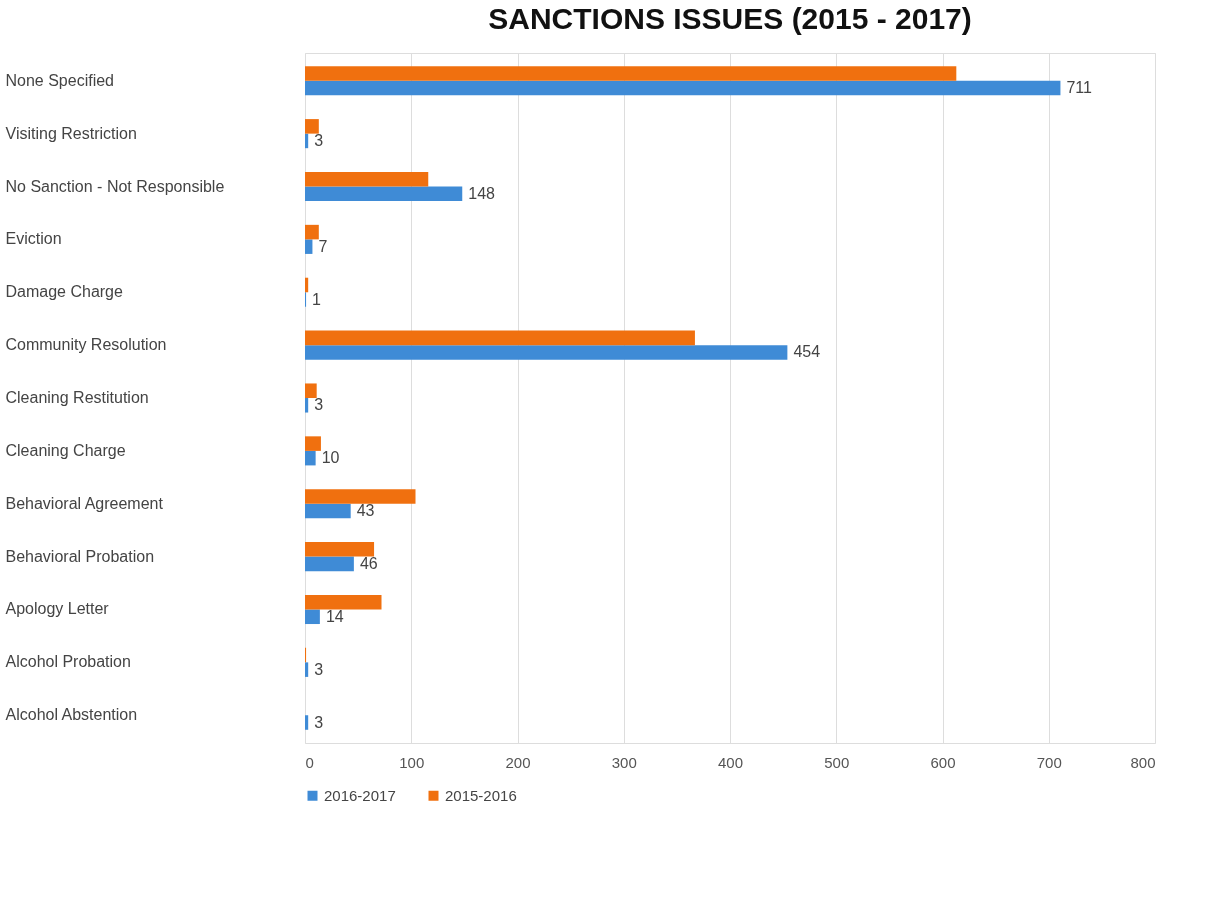 The height and width of the screenshot is (907, 1216). What do you see at coordinates (77, 397) in the screenshot?
I see `y-tick-label: Cleaning Restitution` at bounding box center [77, 397].